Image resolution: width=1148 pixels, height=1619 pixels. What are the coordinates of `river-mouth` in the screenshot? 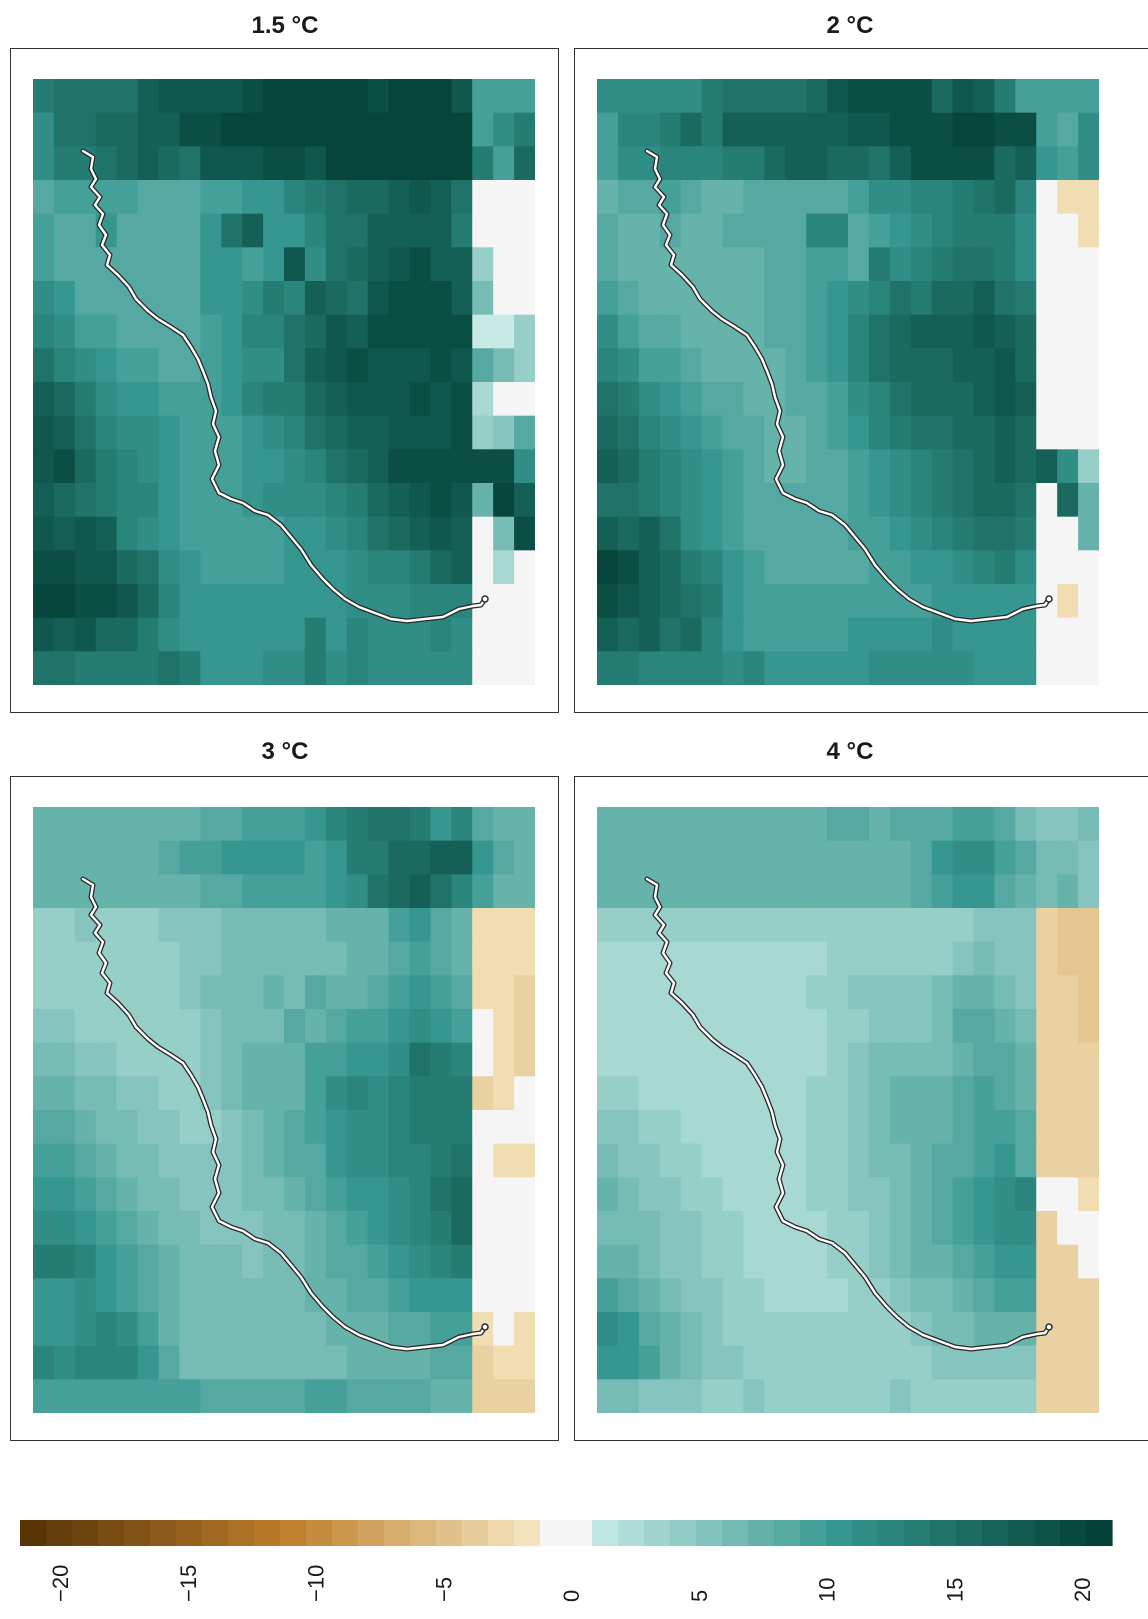 It's located at (485, 1327).